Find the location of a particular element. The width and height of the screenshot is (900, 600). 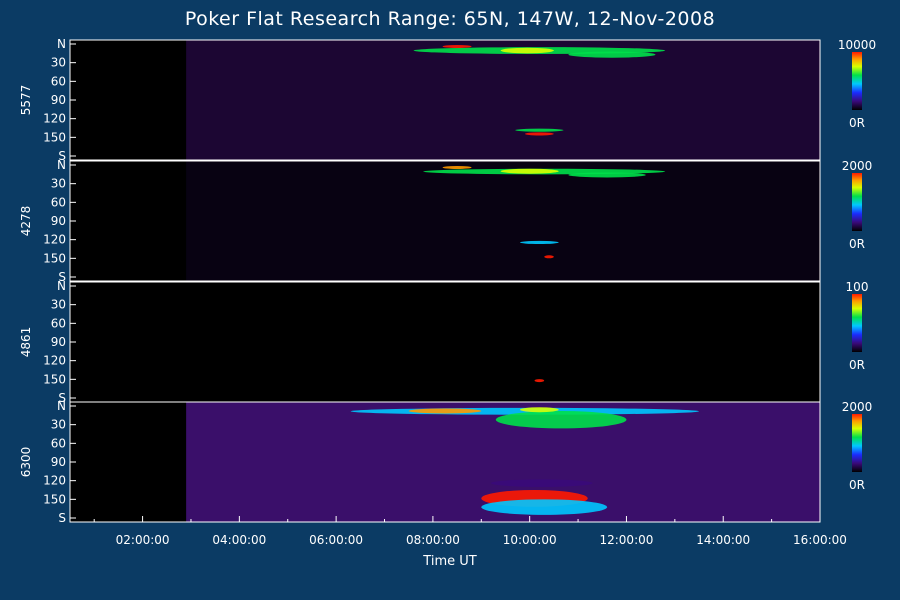

panel-6300-colorbar-max: 2000 is located at coordinates (857, 407).